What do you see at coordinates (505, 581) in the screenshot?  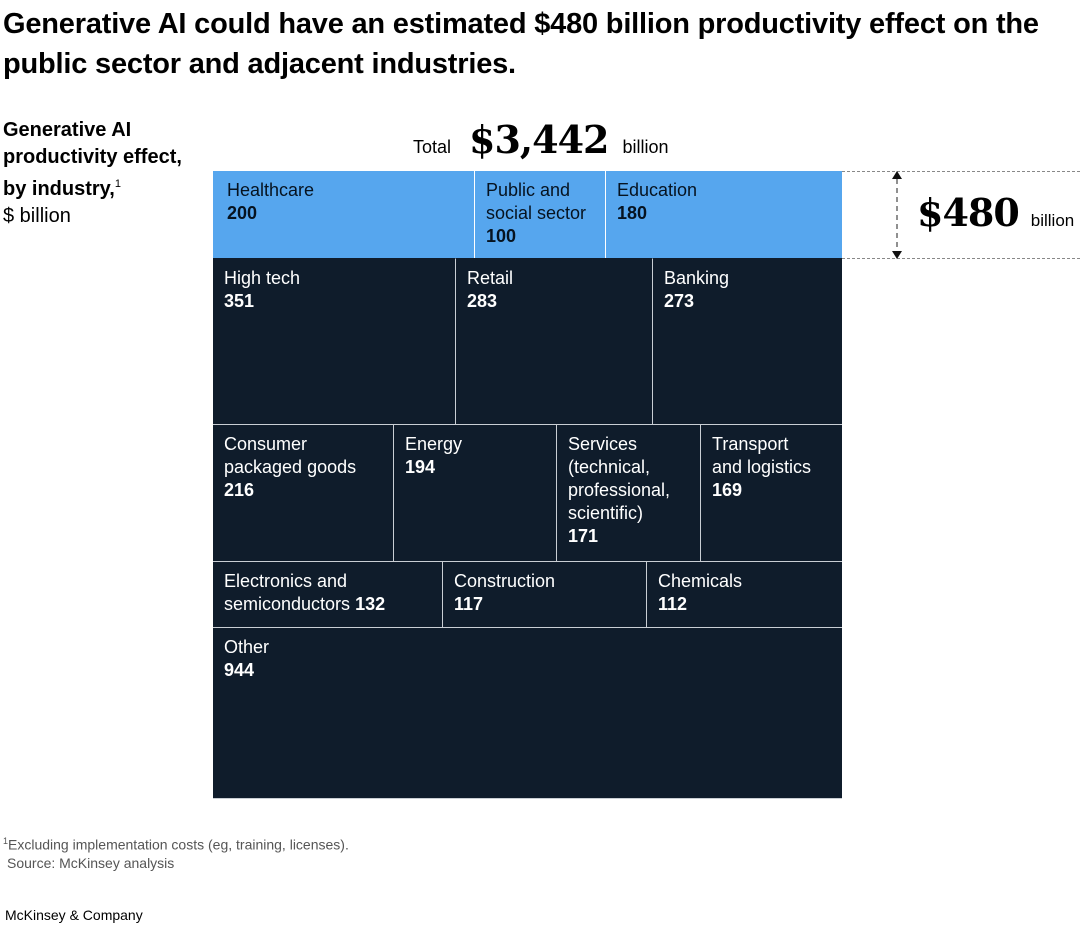 I see `cell-label: Construction` at bounding box center [505, 581].